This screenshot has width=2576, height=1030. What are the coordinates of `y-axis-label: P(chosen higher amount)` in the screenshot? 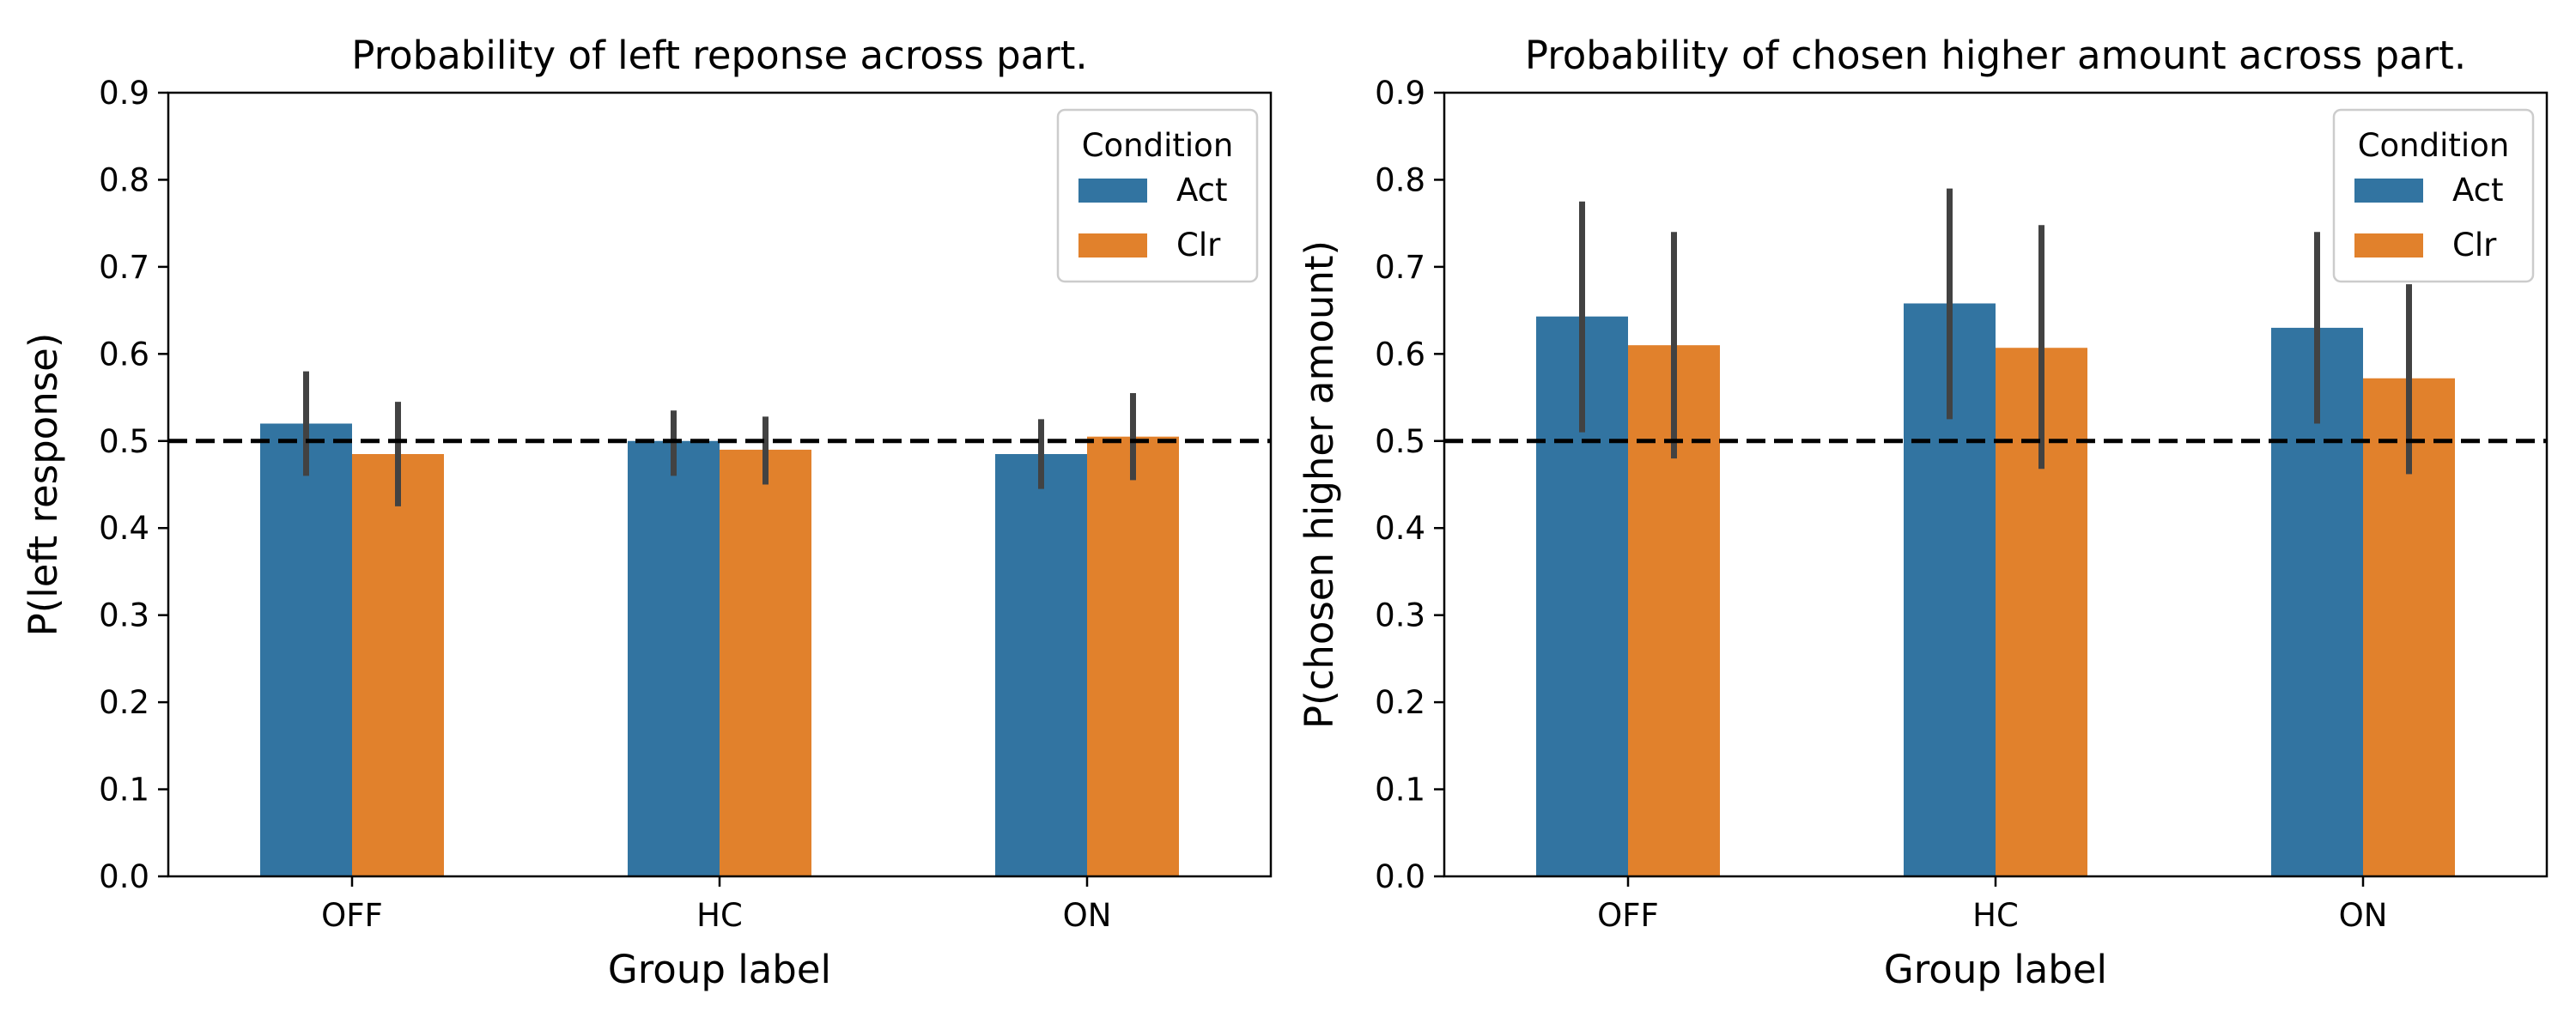 It's located at (1319, 484).